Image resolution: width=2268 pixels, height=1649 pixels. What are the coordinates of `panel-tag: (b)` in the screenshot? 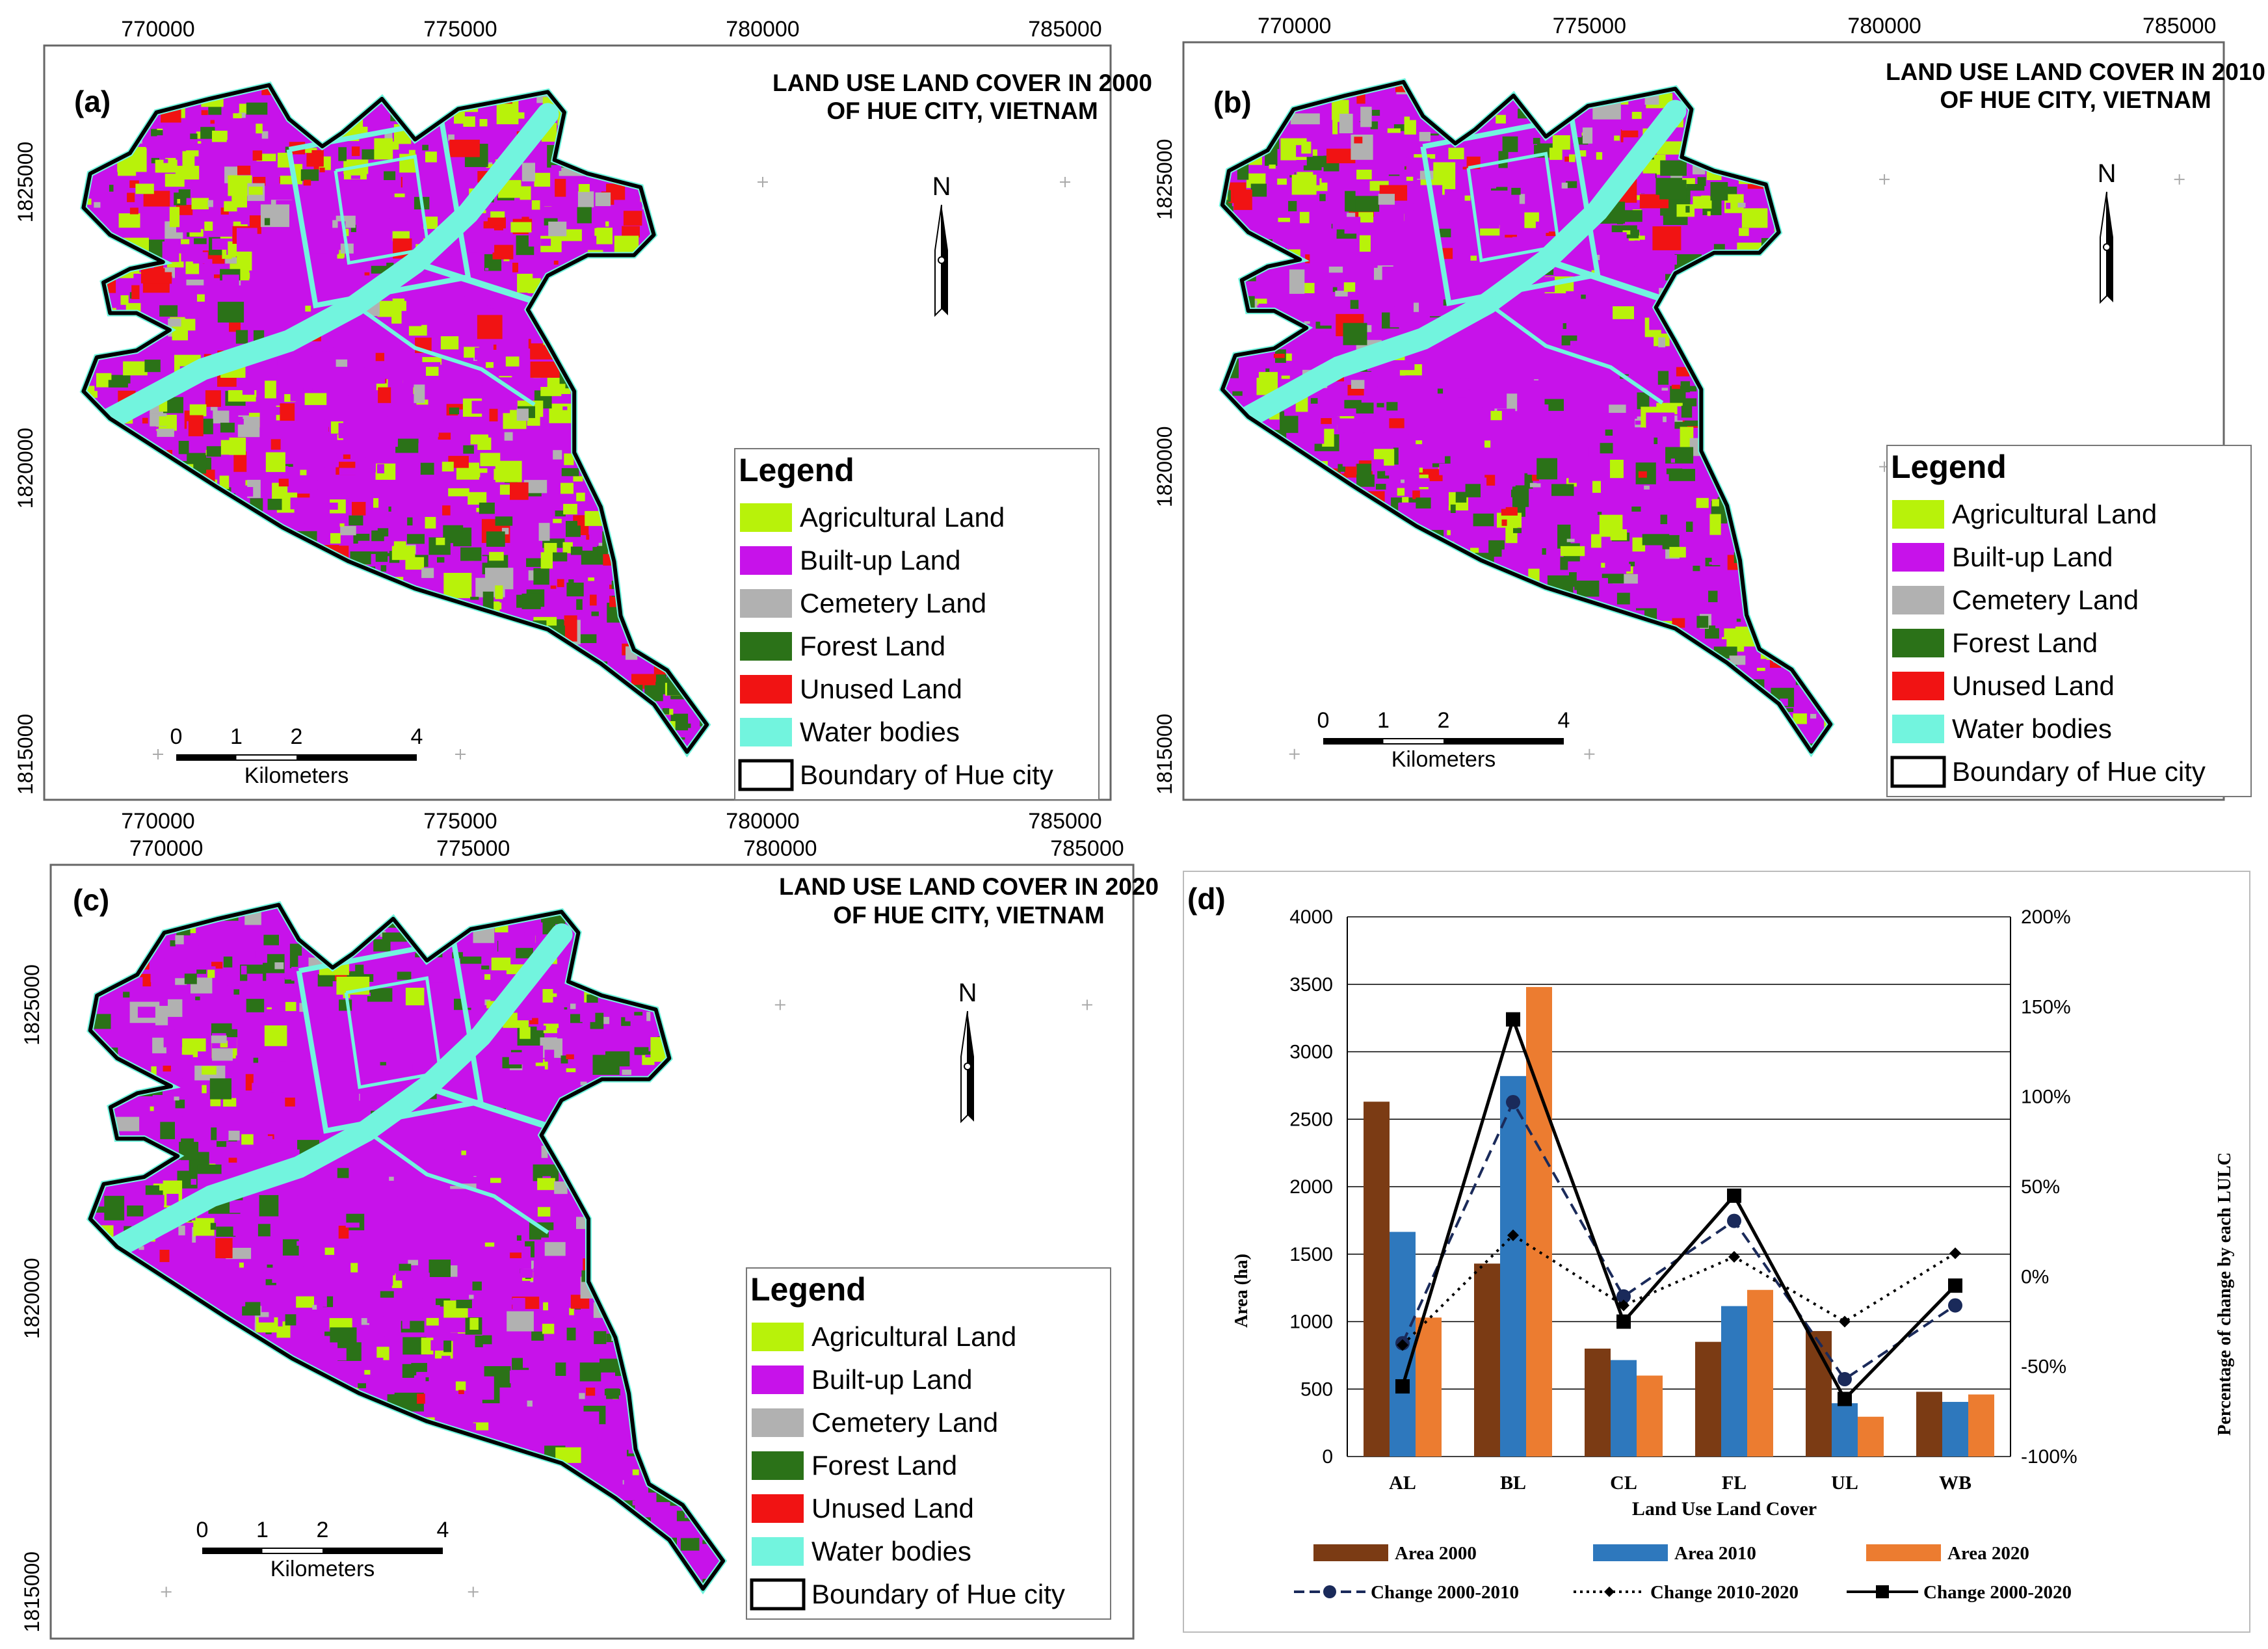 It's located at (1232, 102).